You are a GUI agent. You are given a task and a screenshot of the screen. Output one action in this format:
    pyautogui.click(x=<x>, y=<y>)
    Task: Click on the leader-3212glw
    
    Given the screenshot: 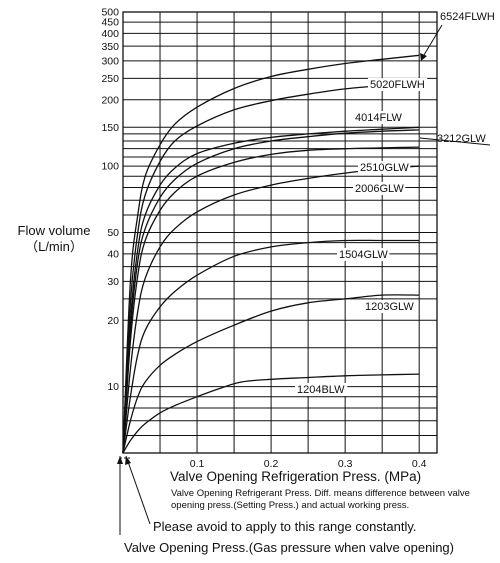 What is the action you would take?
    pyautogui.click(x=455, y=141)
    